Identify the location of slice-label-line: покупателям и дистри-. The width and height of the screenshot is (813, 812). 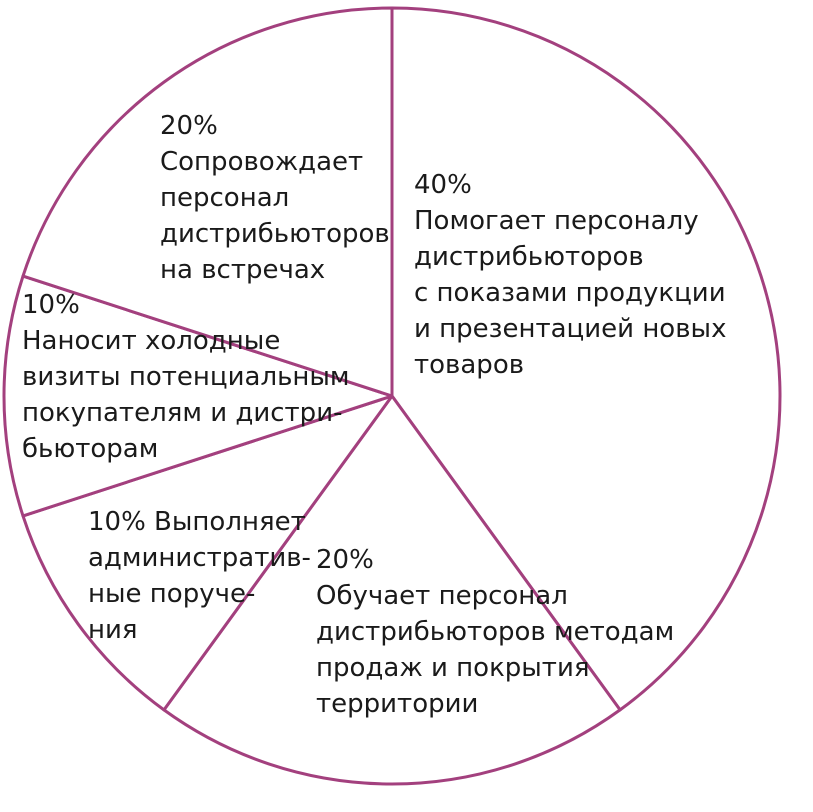
(182, 413).